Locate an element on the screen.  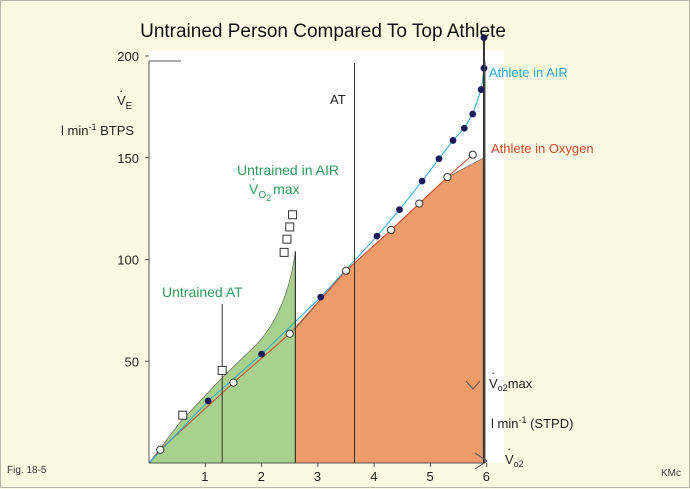
x-tick-label-6: 6 is located at coordinates (486, 476).